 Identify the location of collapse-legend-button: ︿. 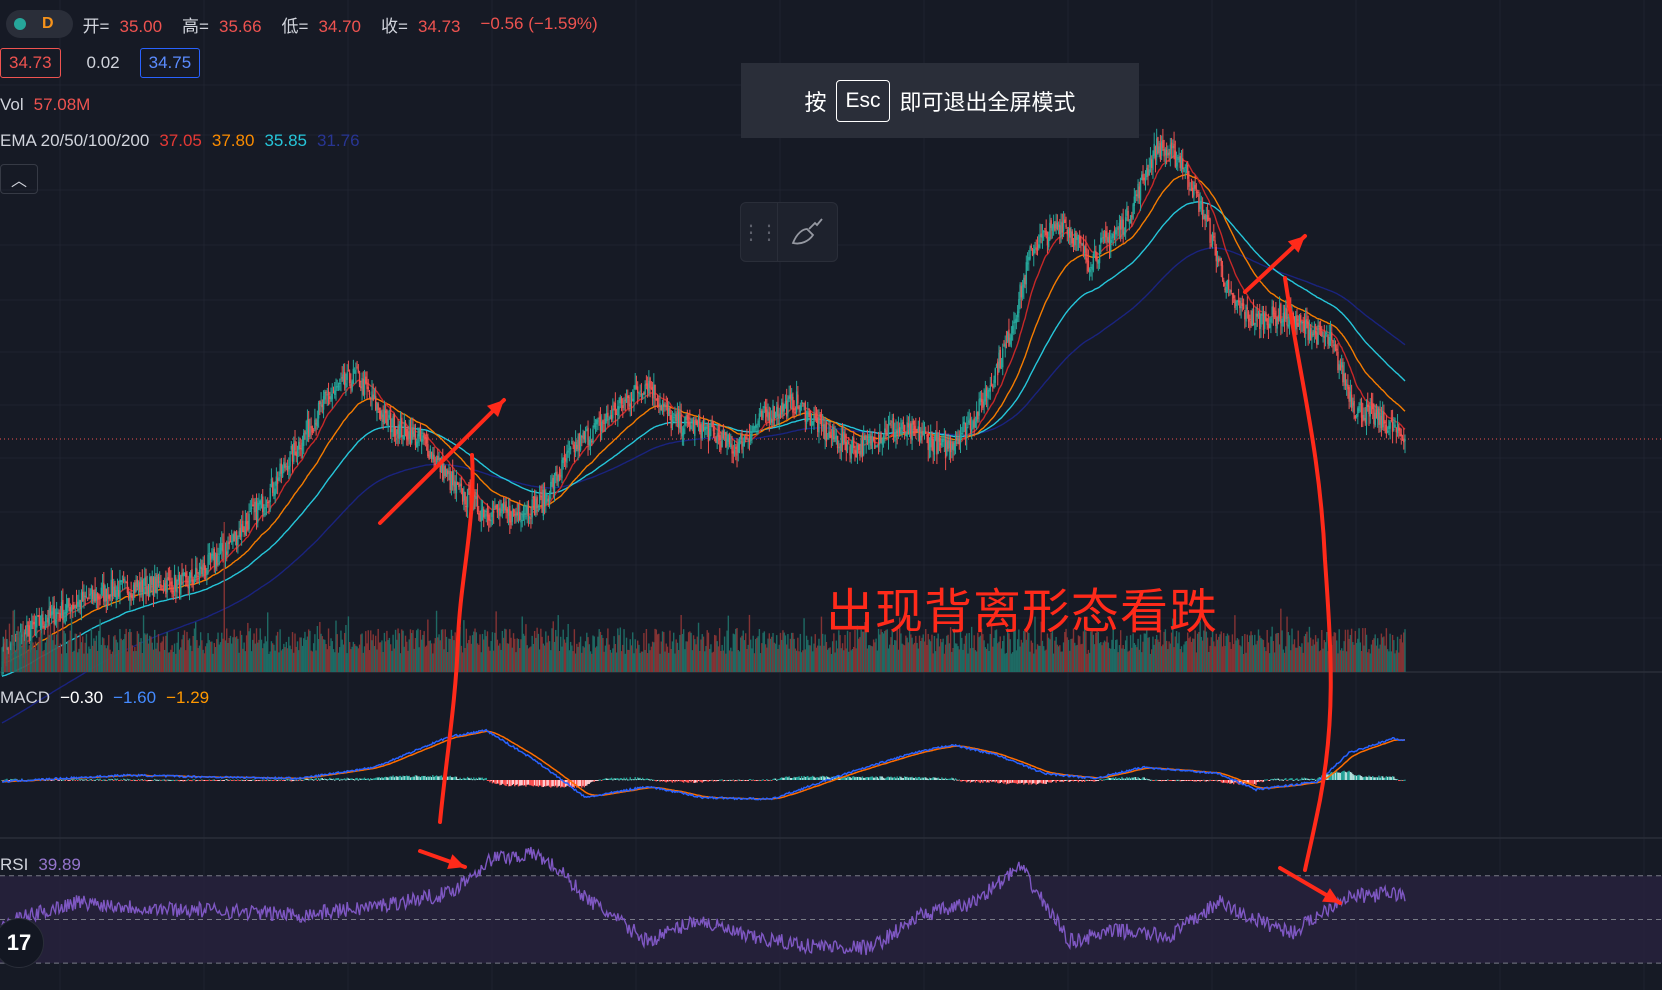
(19, 179).